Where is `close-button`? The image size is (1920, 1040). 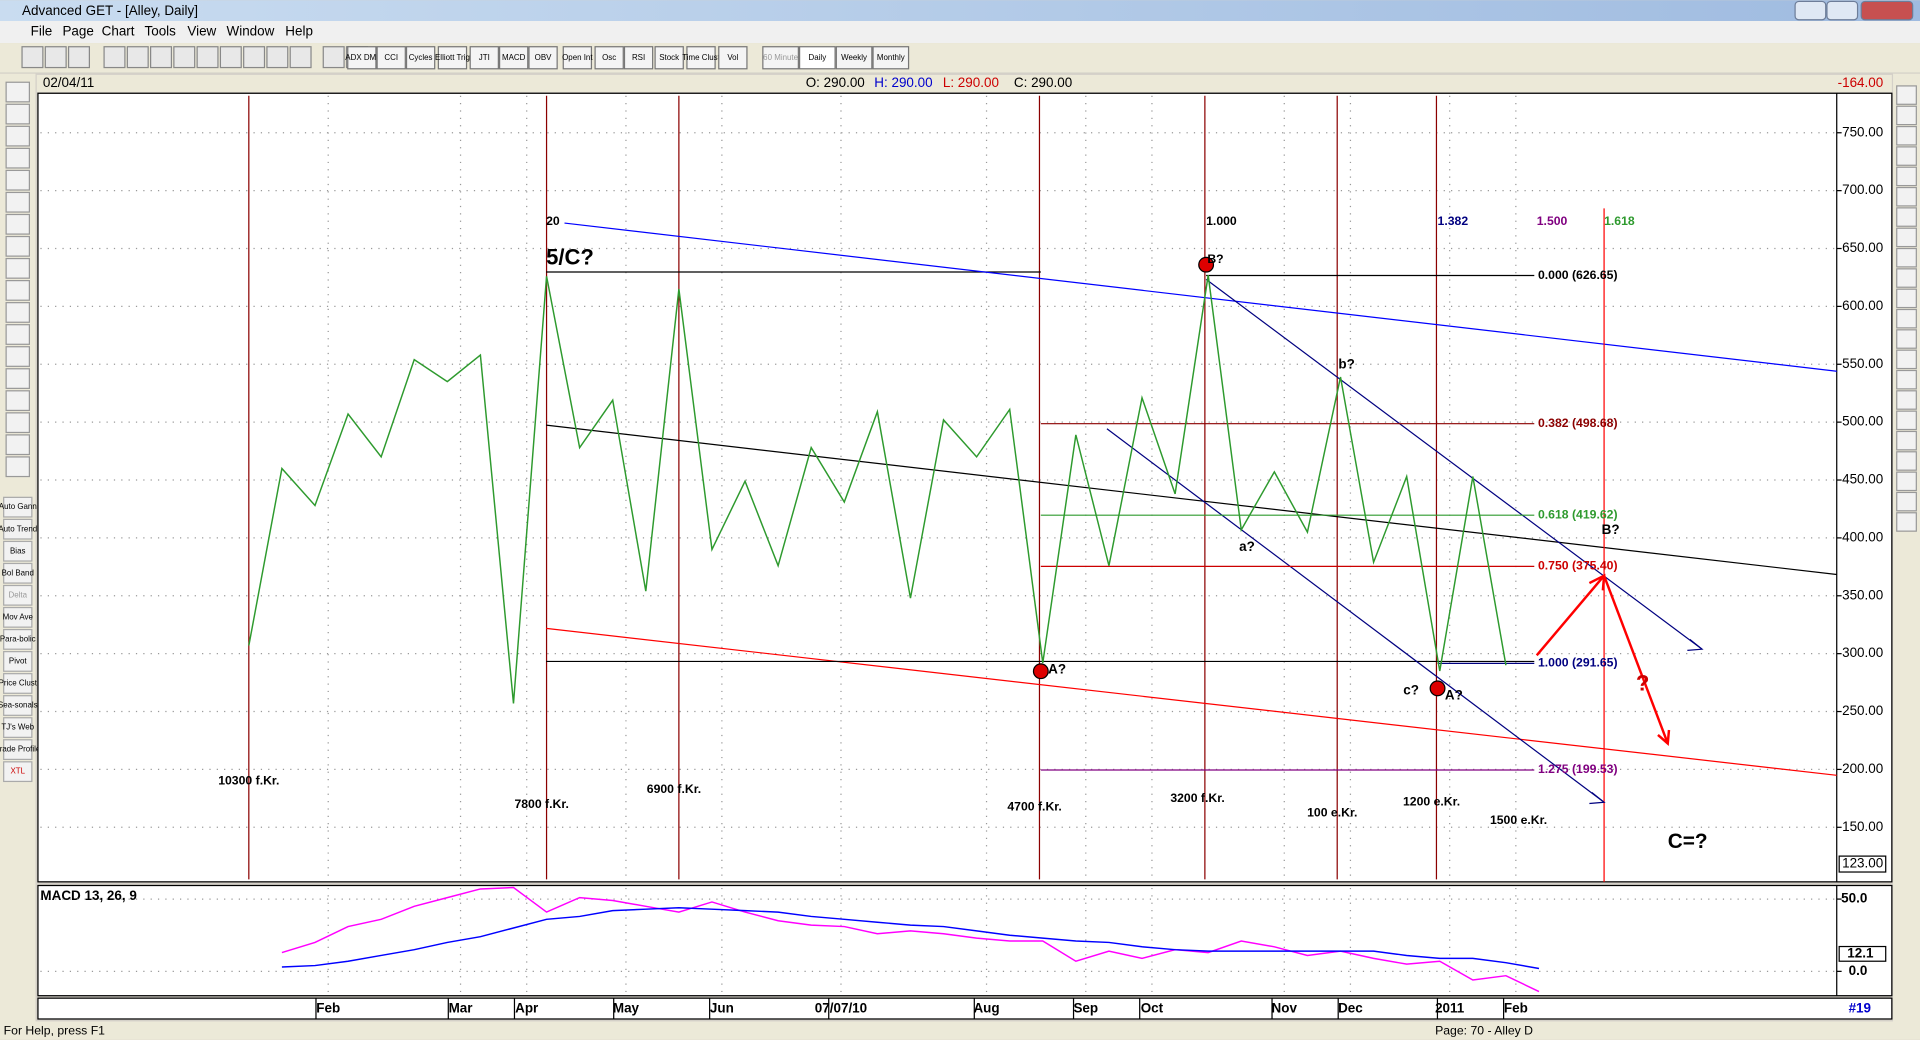
close-button is located at coordinates (1887, 10).